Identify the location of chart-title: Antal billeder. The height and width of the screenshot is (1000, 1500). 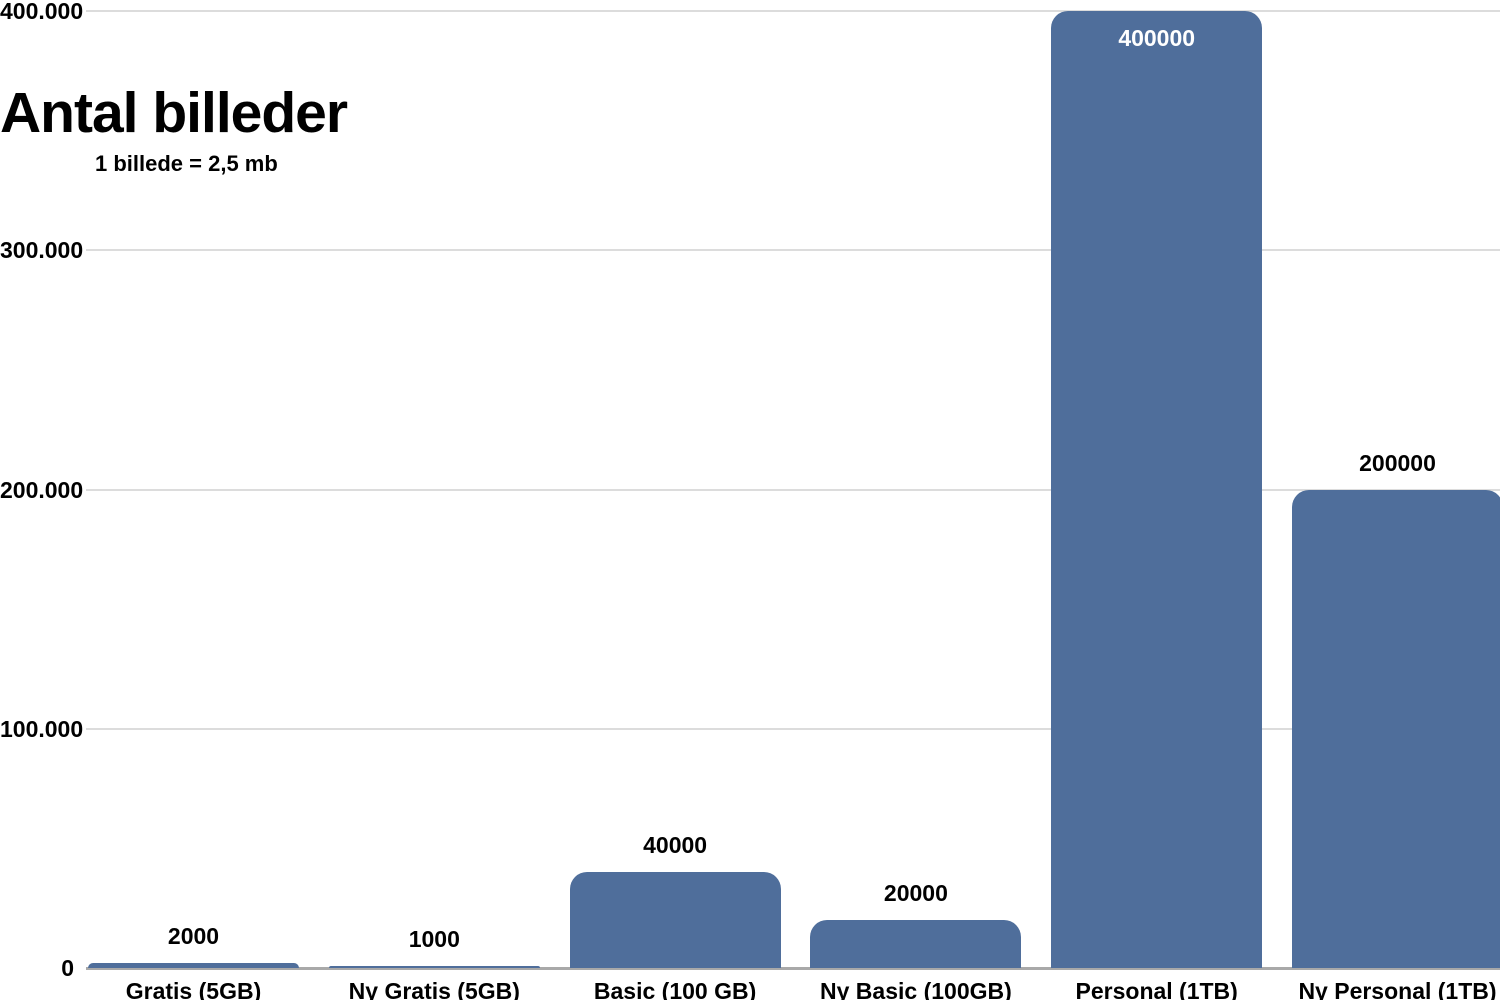
(174, 113).